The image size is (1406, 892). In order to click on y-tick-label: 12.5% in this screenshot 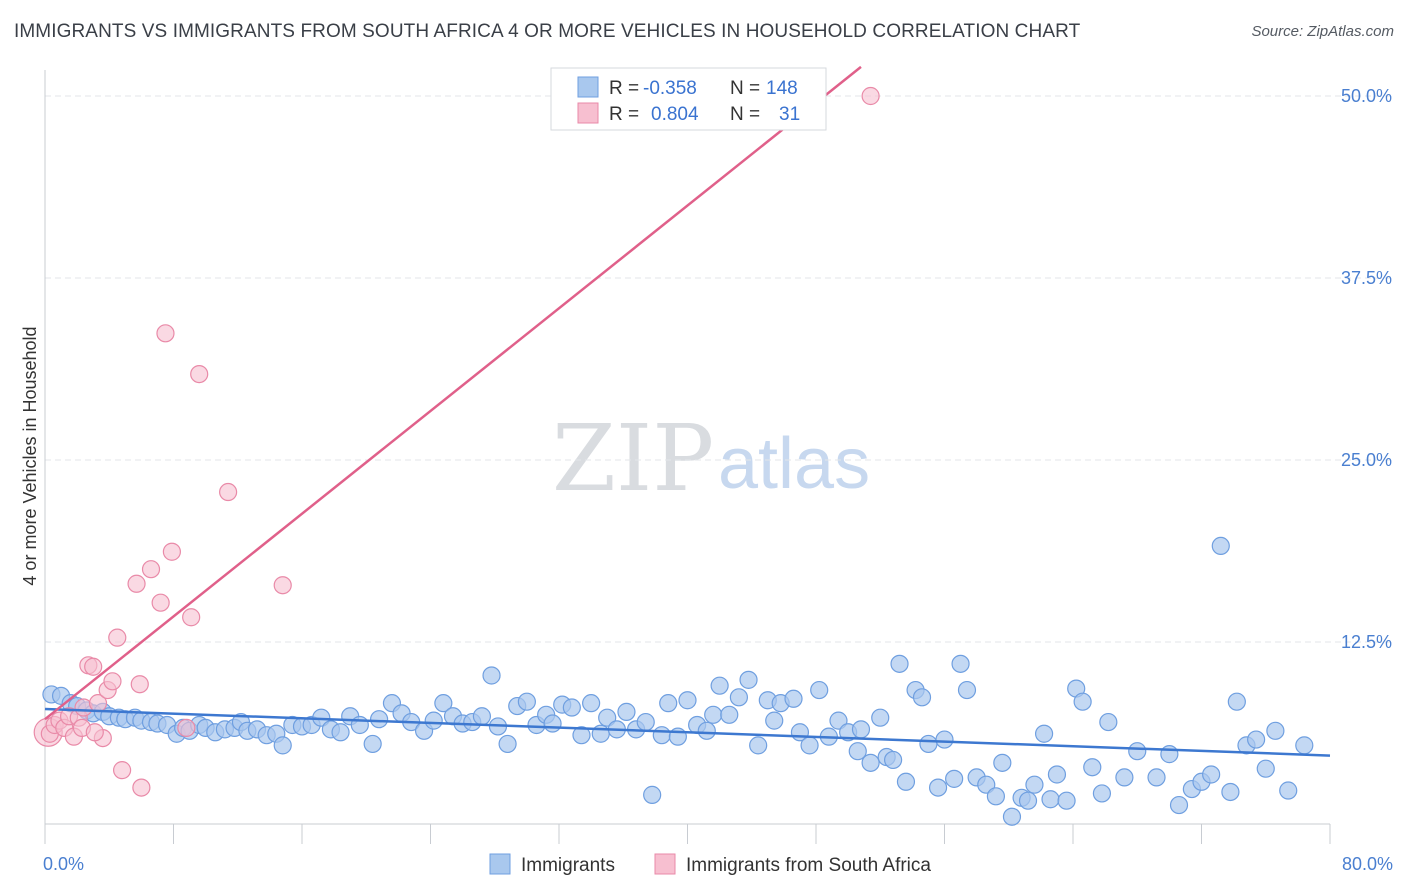, I will do `click(1366, 642)`.